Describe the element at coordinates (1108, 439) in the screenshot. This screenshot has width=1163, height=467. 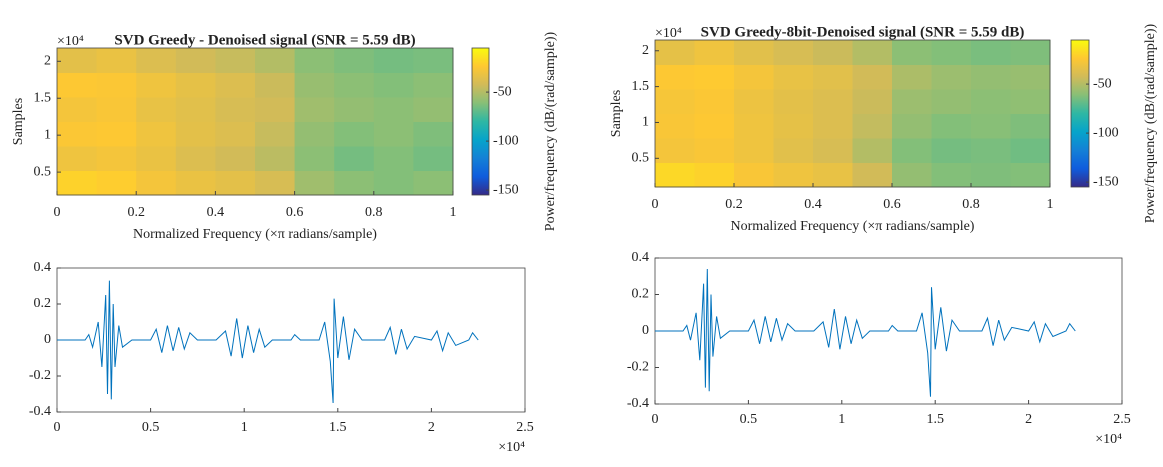
I see `x-offset-label: ×10⁴` at that location.